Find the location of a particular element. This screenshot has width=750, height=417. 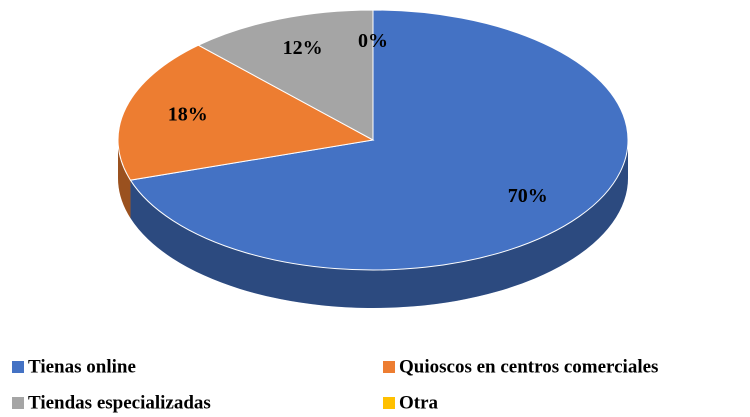

slice-side is located at coordinates (124, 179).